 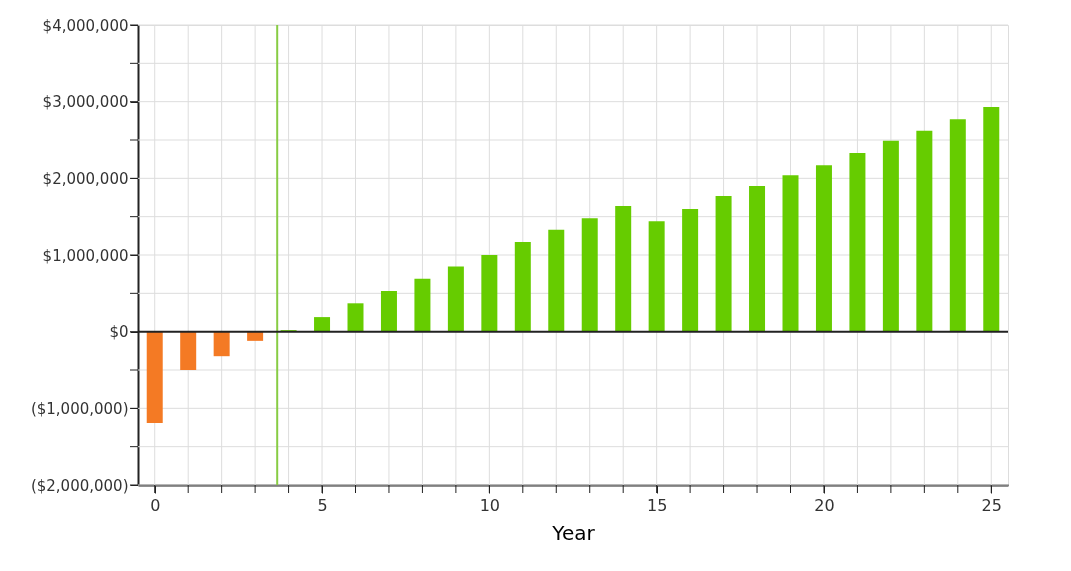 What do you see at coordinates (79, 485) in the screenshot?
I see `y-tick-label: ($2,000,000)` at bounding box center [79, 485].